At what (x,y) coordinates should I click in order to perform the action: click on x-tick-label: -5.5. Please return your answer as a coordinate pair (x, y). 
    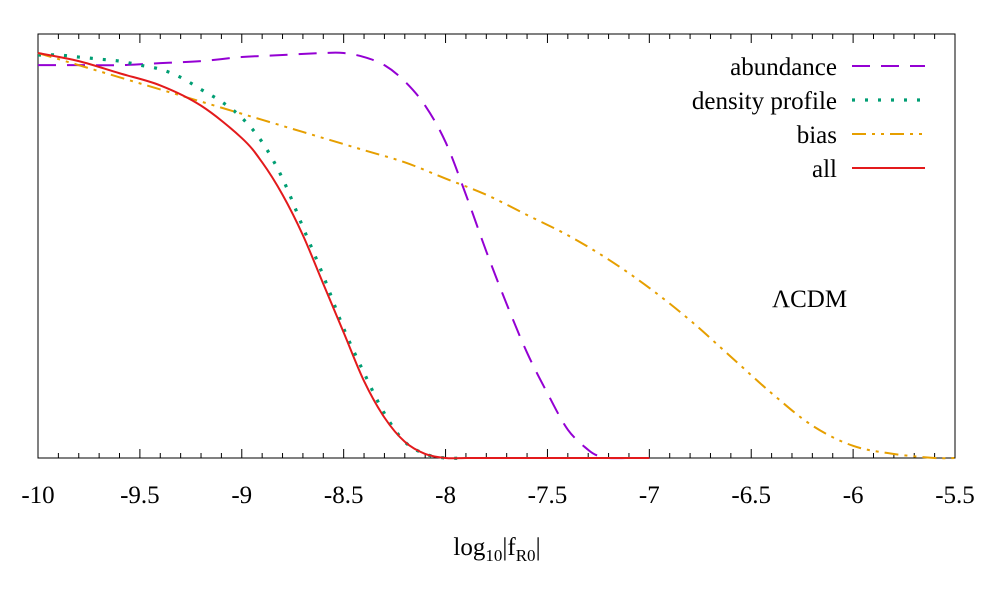
    Looking at the image, I should click on (955, 495).